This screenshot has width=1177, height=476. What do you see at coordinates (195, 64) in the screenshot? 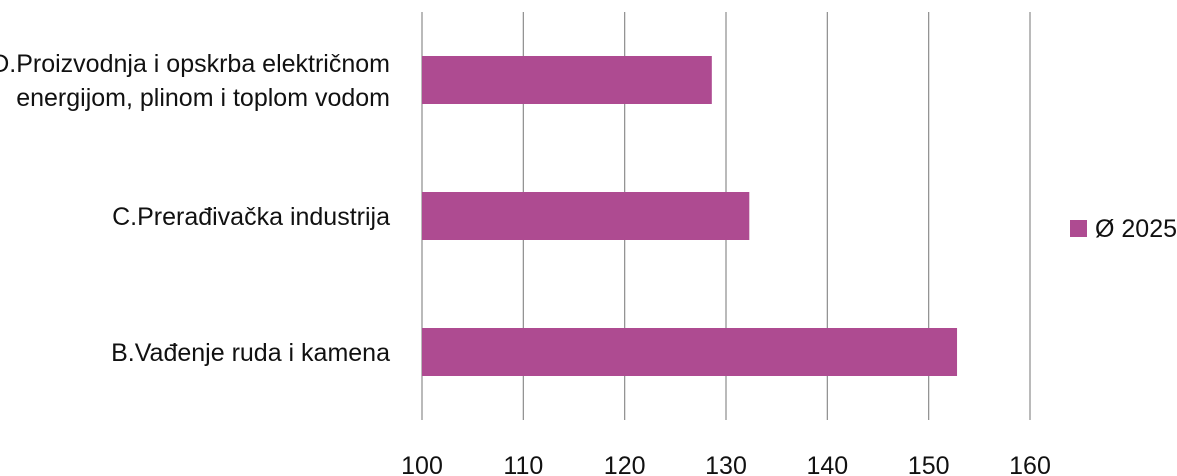
I see `category-label-line: D.Proizvodnja i opskrba električnom` at bounding box center [195, 64].